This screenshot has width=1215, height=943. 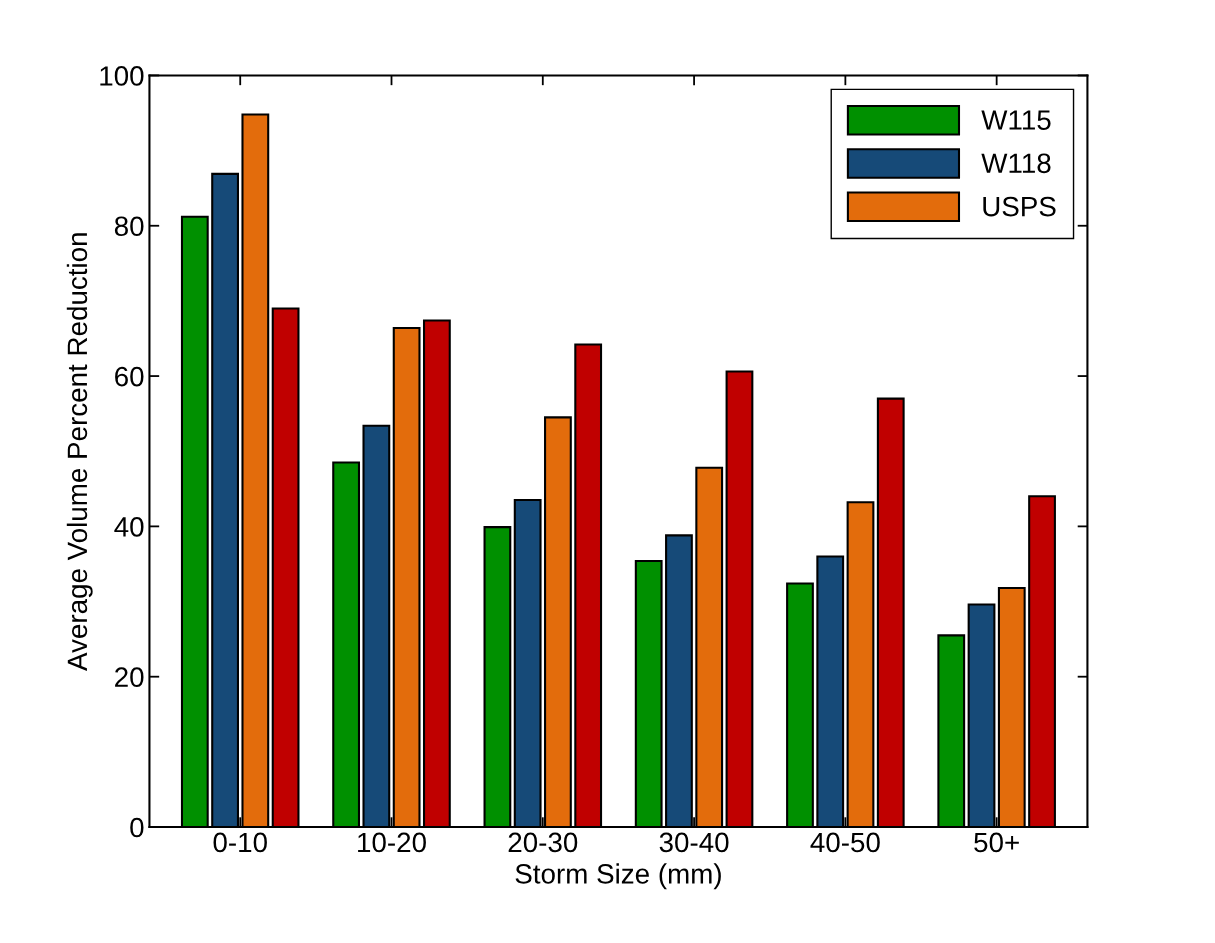 What do you see at coordinates (129, 527) in the screenshot?
I see `y-tick-label: 40` at bounding box center [129, 527].